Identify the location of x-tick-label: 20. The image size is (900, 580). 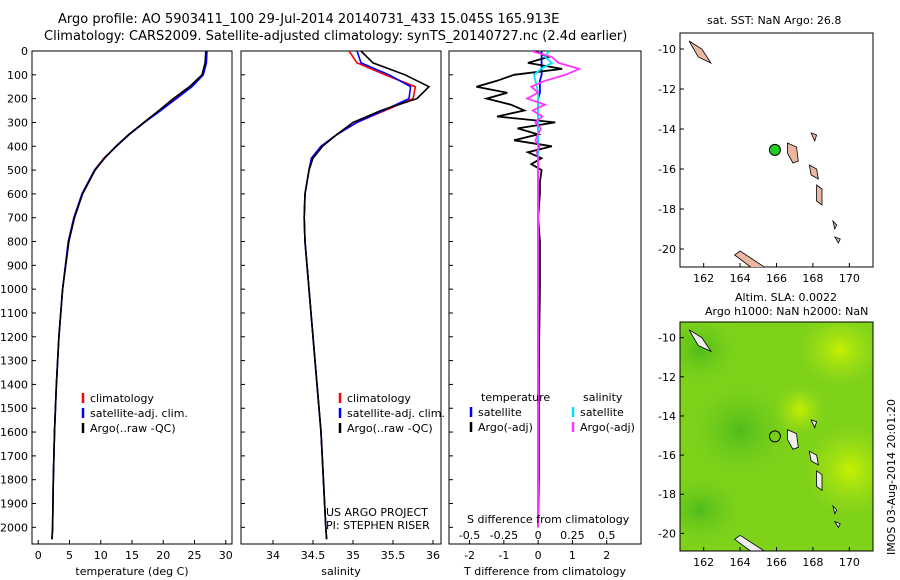
(163, 555).